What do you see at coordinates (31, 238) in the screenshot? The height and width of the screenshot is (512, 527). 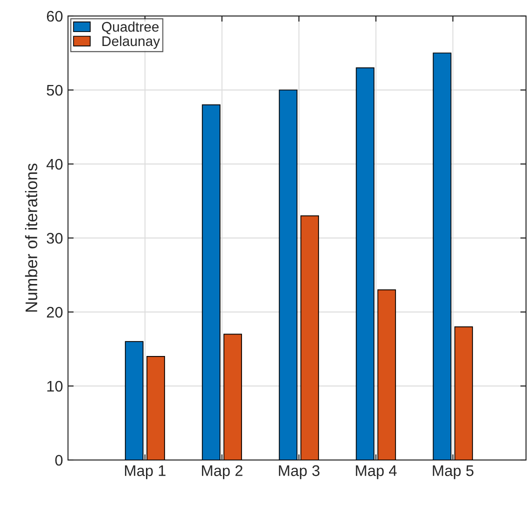 I see `y-axis-title: Number of iterations` at bounding box center [31, 238].